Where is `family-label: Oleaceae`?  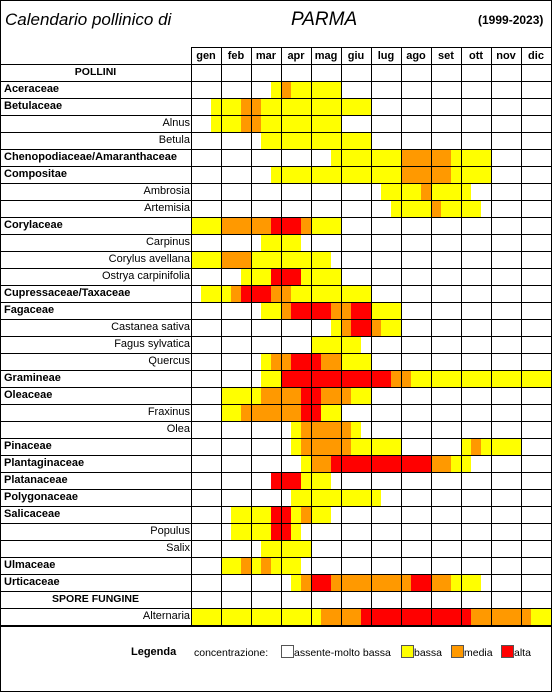
family-label: Oleaceae is located at coordinates (28, 395).